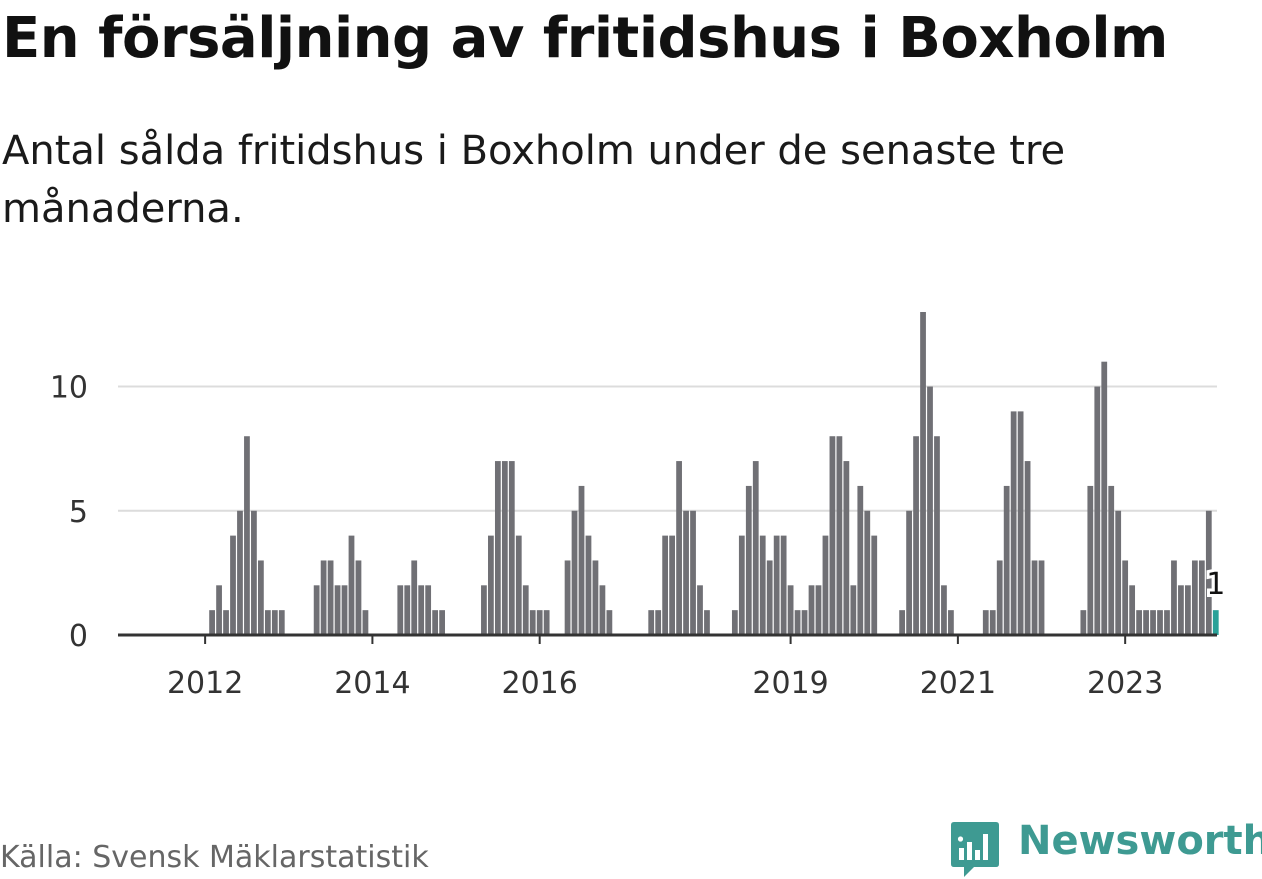 Image resolution: width=1262 pixels, height=879 pixels. Describe the element at coordinates (1125, 683) in the screenshot. I see `x-tick-label: 2023` at that location.